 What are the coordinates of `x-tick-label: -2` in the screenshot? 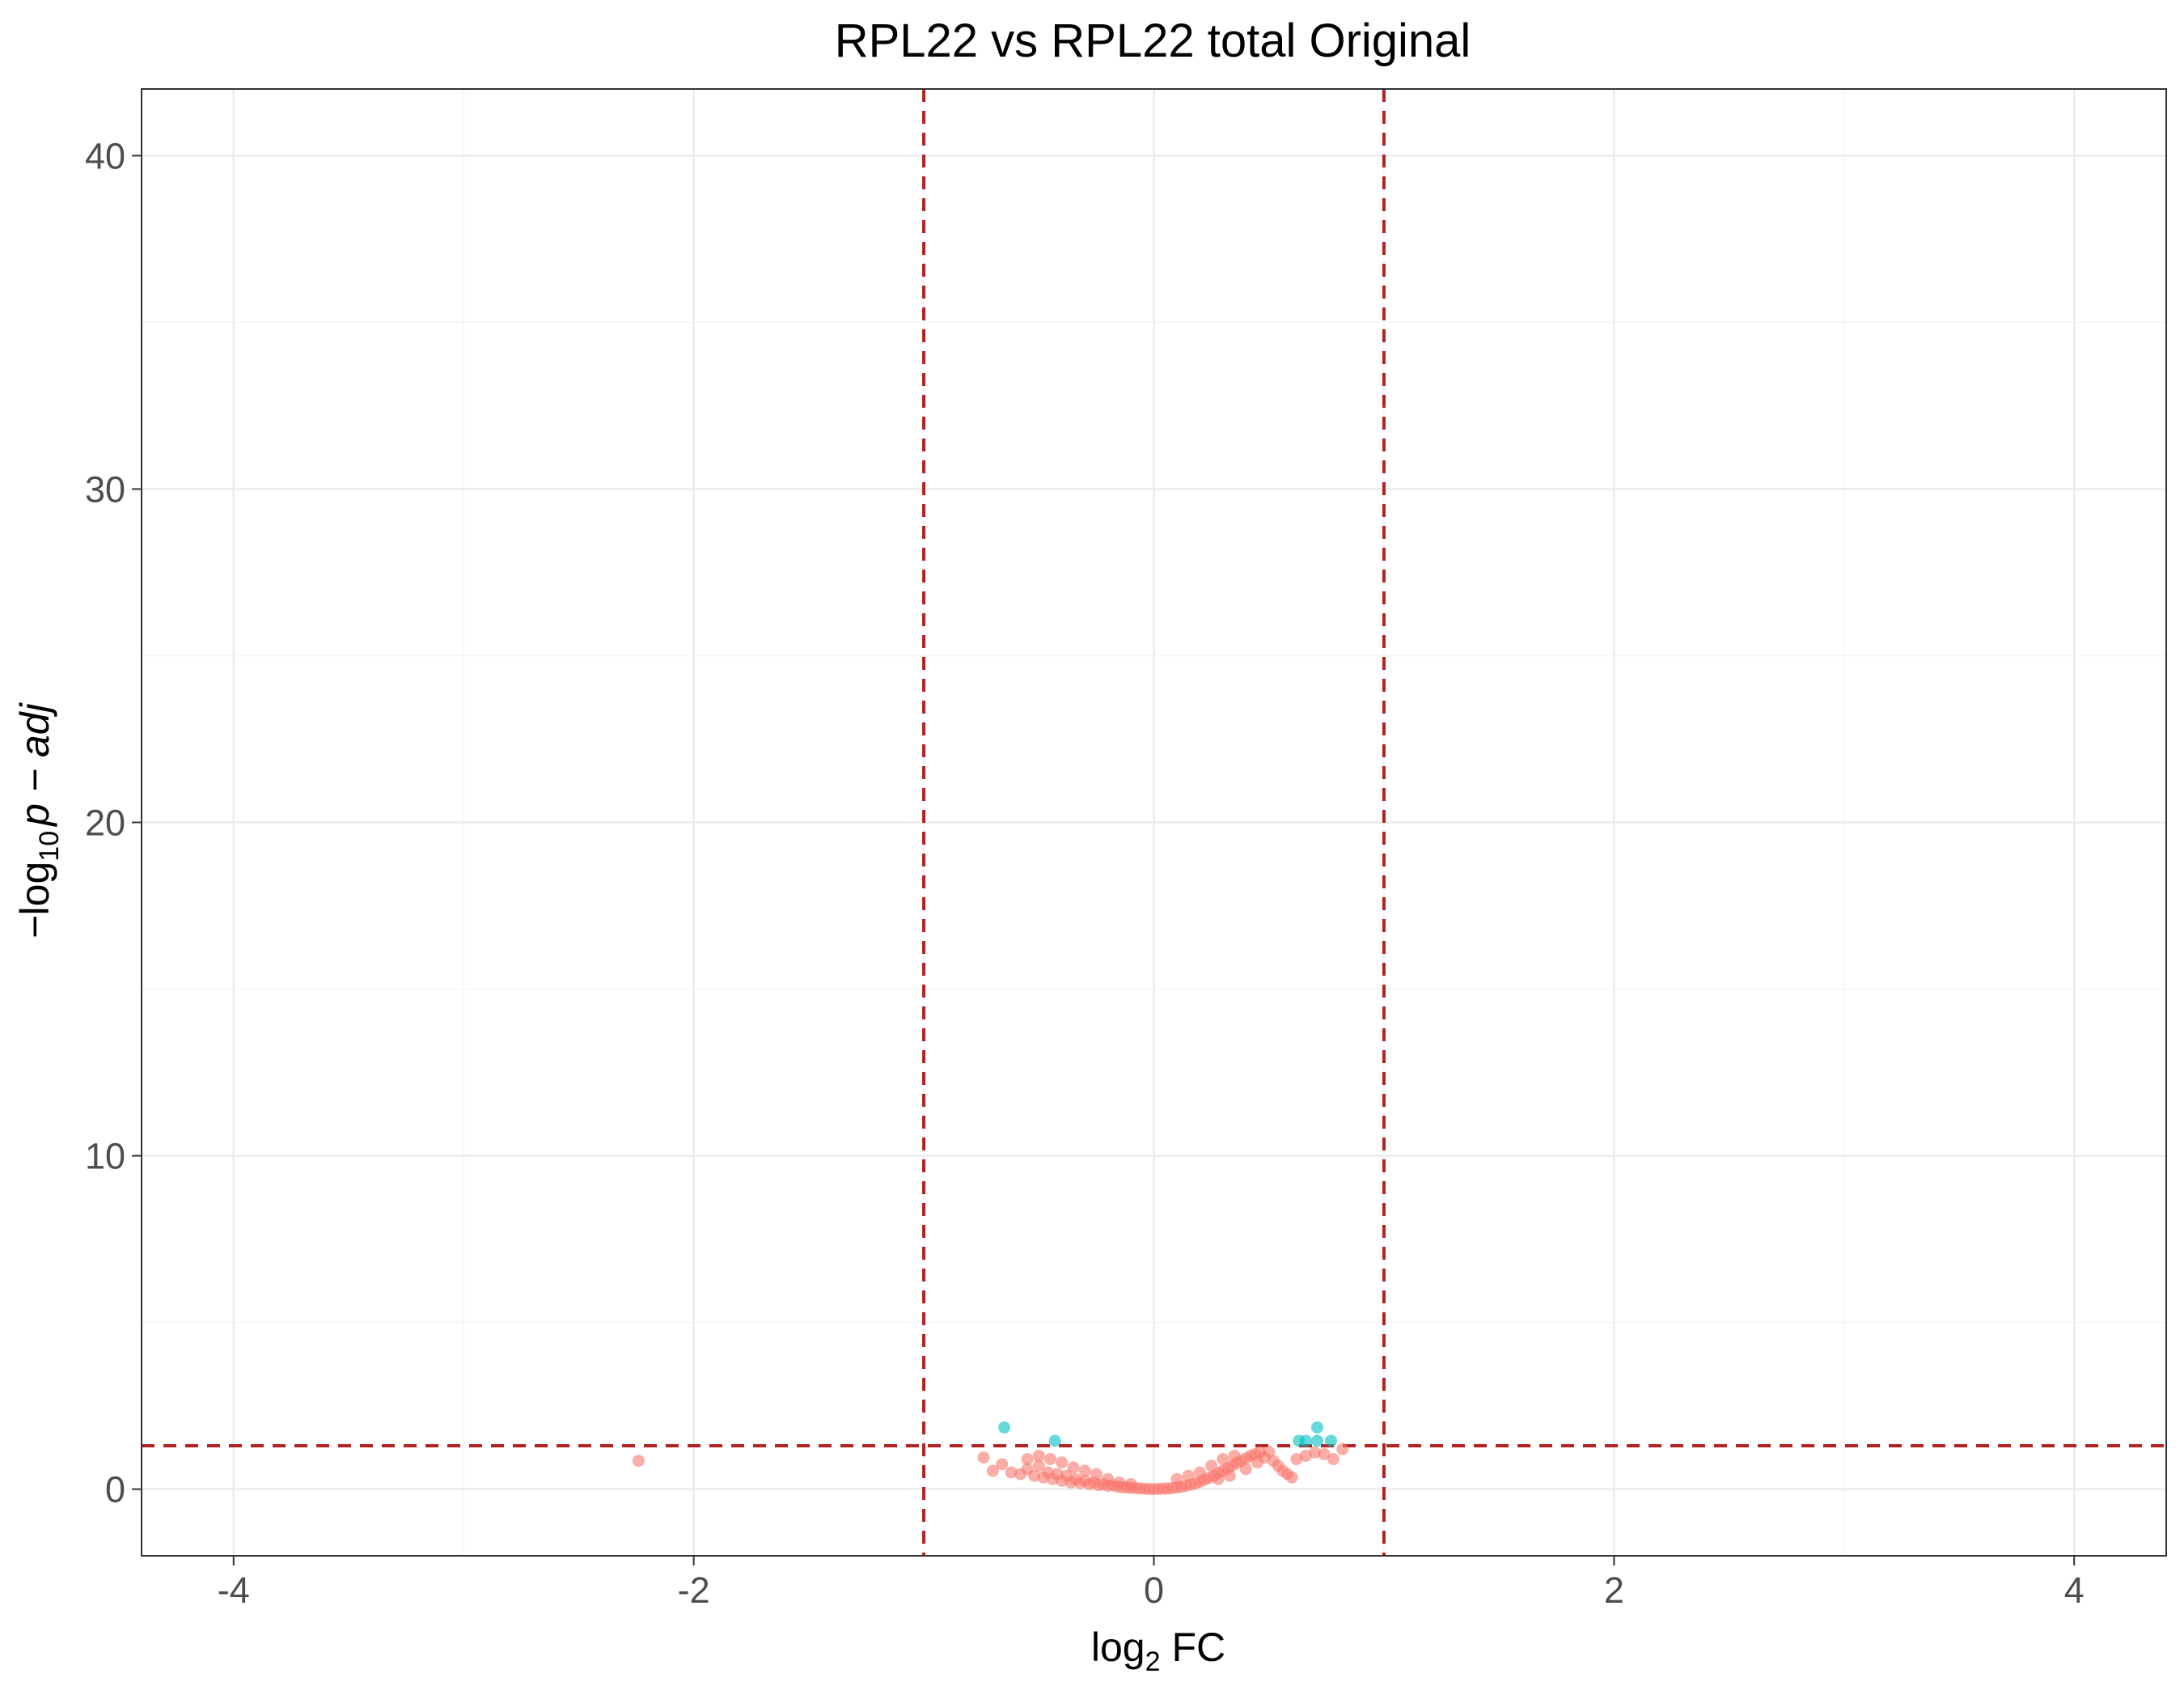 It's located at (694, 1590).